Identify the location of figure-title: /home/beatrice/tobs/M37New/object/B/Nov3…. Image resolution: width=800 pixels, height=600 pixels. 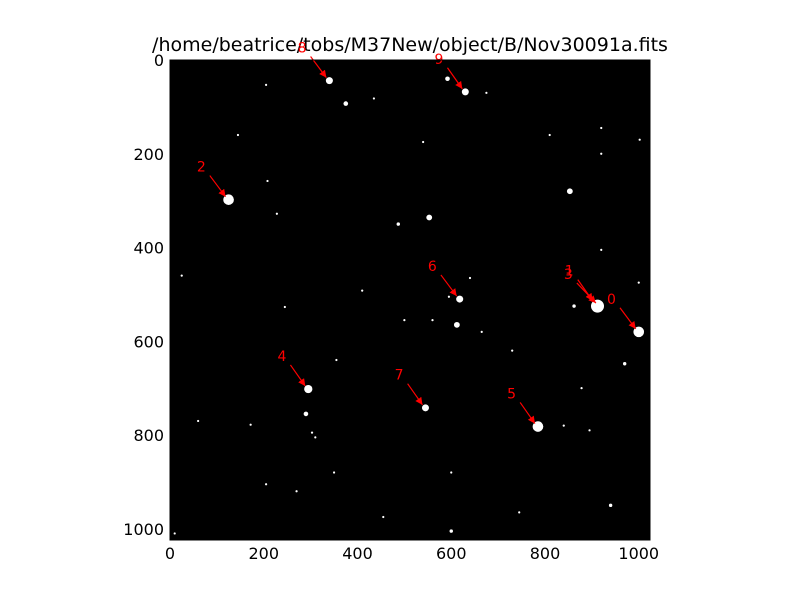
(410, 45).